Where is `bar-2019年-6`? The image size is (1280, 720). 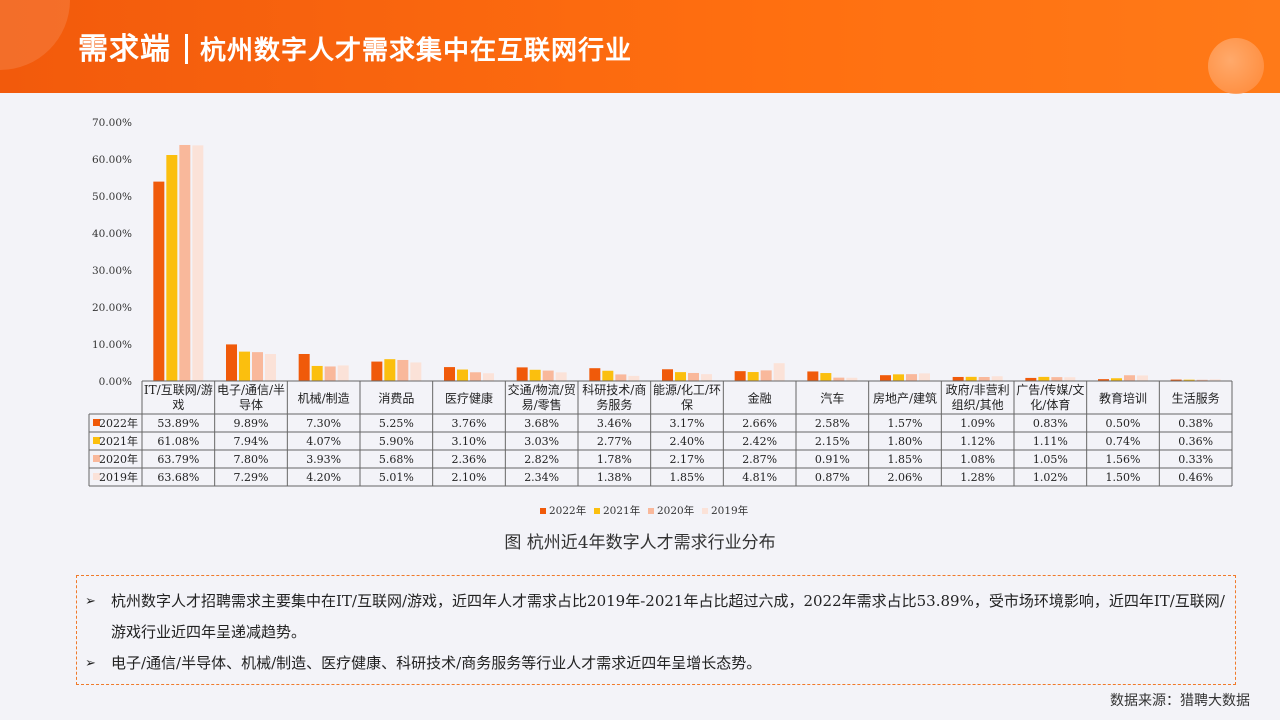
bar-2019年-6 is located at coordinates (634, 378).